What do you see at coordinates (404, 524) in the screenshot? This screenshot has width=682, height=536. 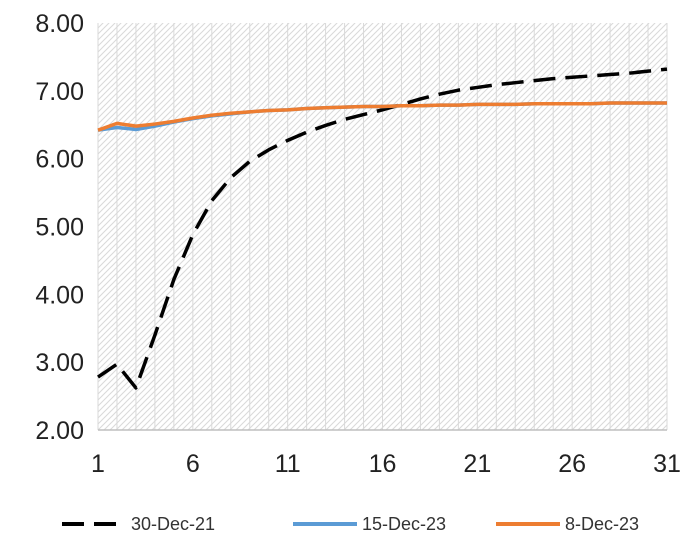 I see `legend-label-15-dec-23: 15-Dec-23` at bounding box center [404, 524].